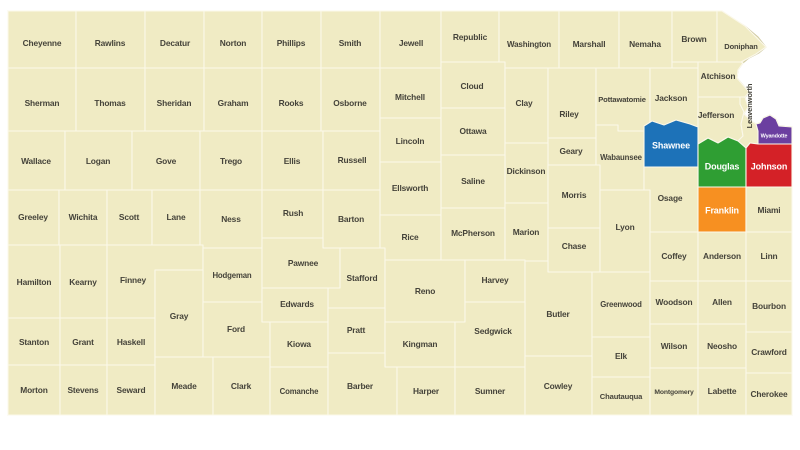 Image resolution: width=800 pixels, height=450 pixels. What do you see at coordinates (410, 140) in the screenshot?
I see `county-lincoln` at bounding box center [410, 140].